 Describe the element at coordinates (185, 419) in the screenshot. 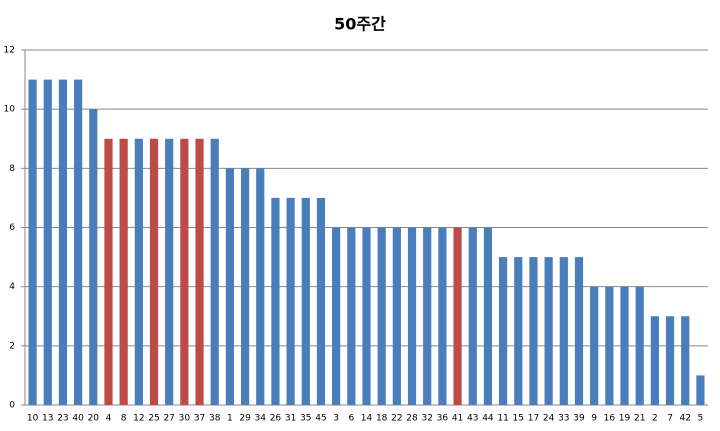

I see `x-tick-label: 30` at that location.